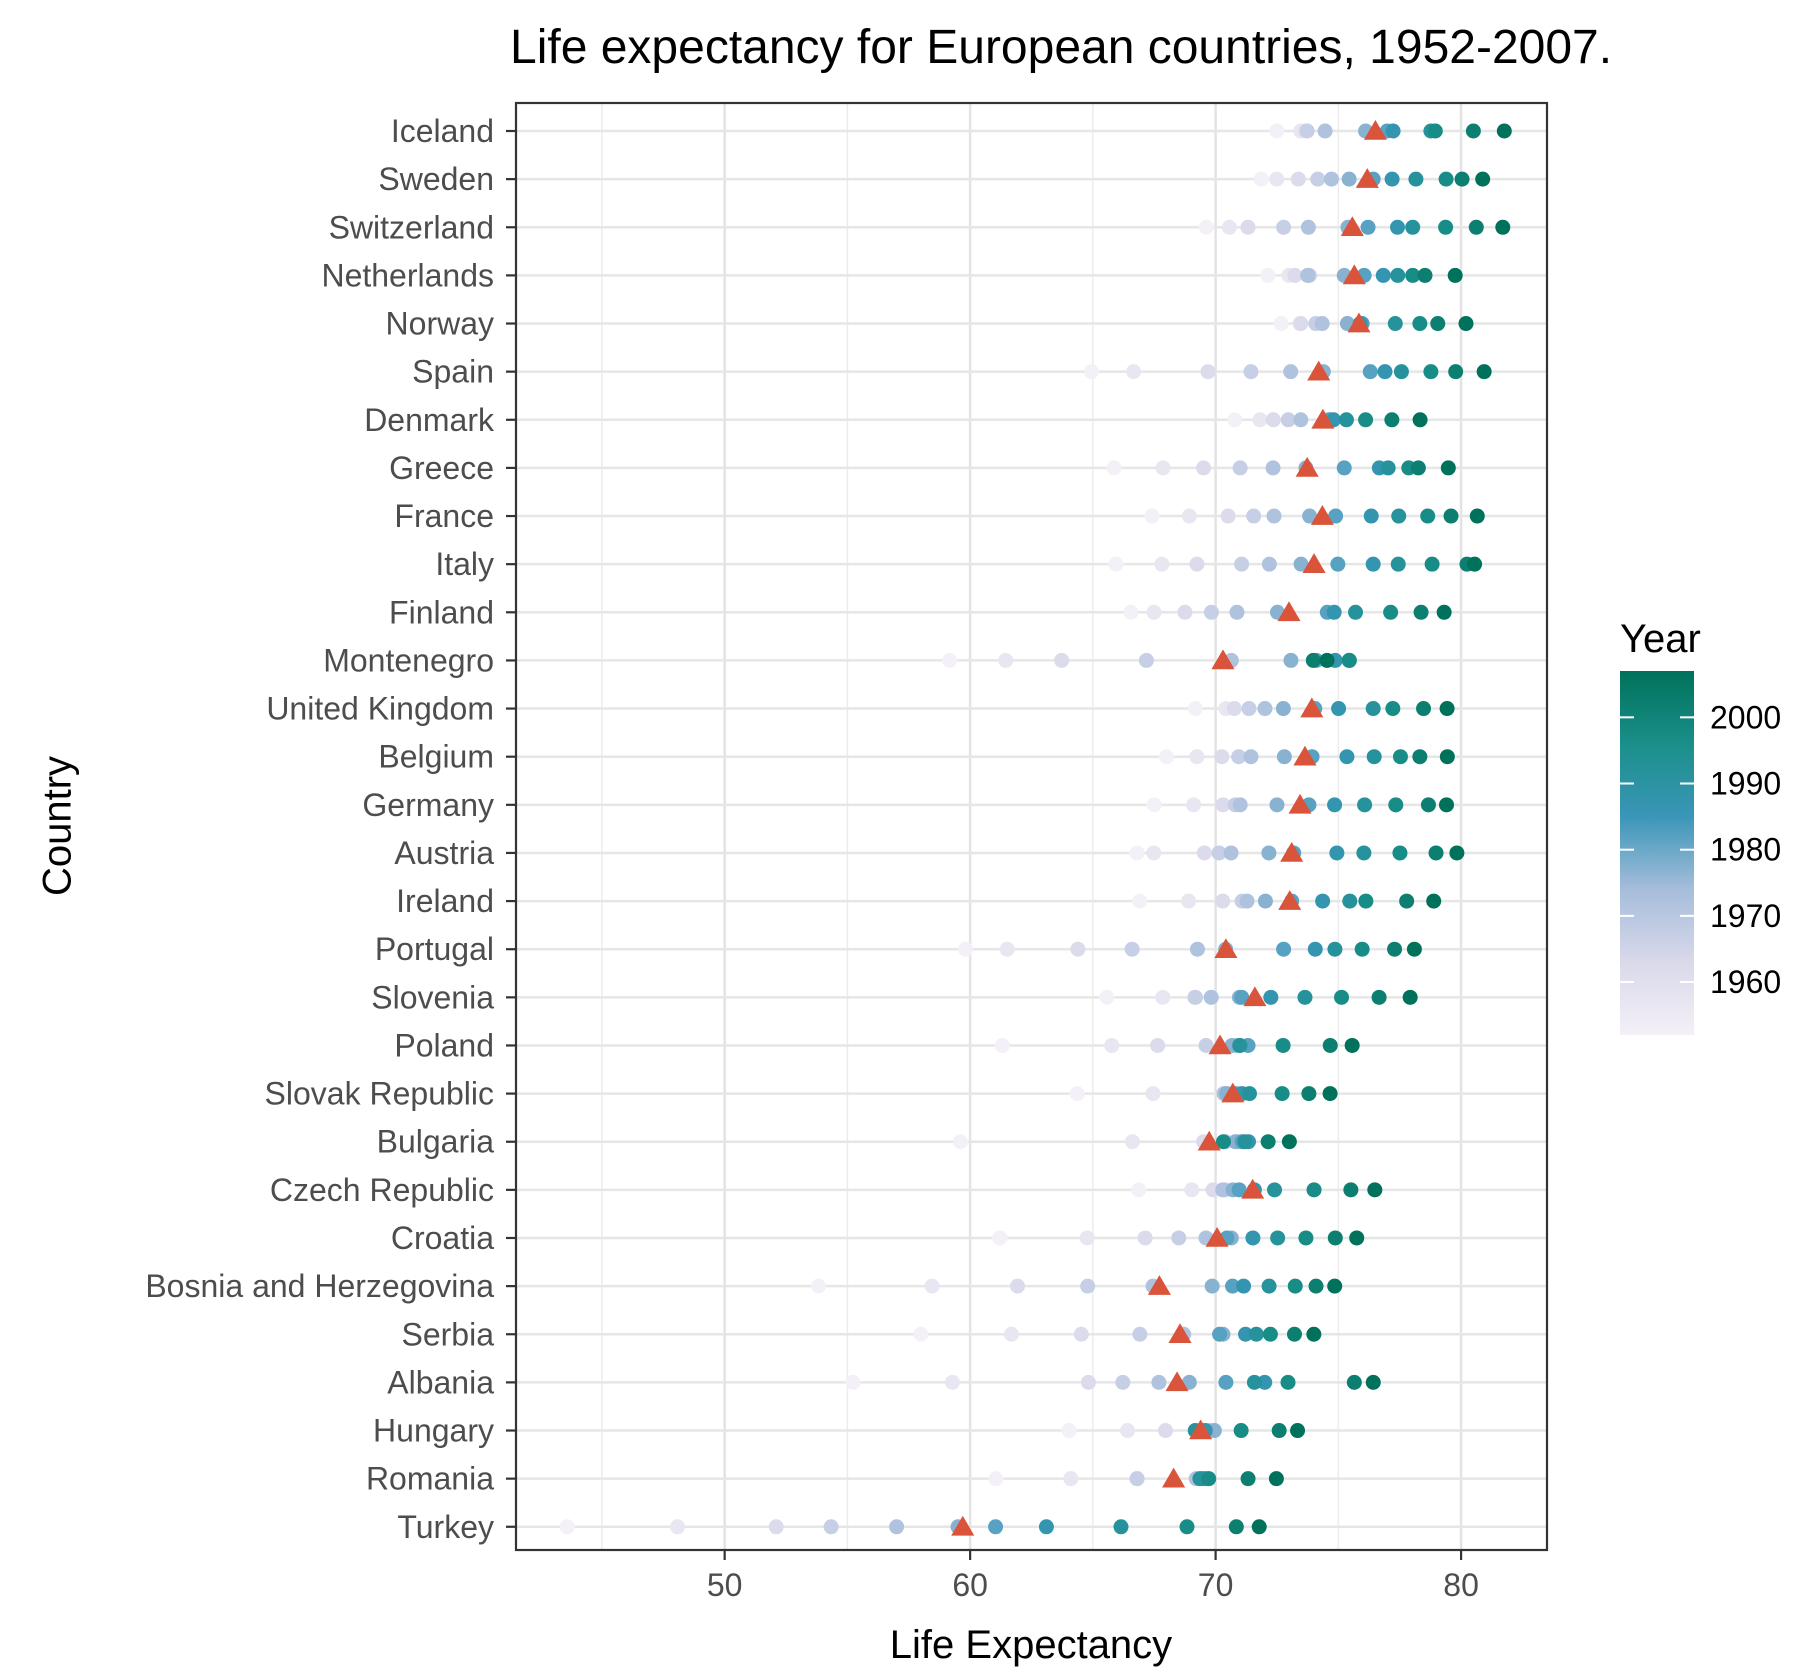 The width and height of the screenshot is (1818, 1668). What do you see at coordinates (1745, 982) in the screenshot?
I see `legend-tick-label: 1960` at bounding box center [1745, 982].